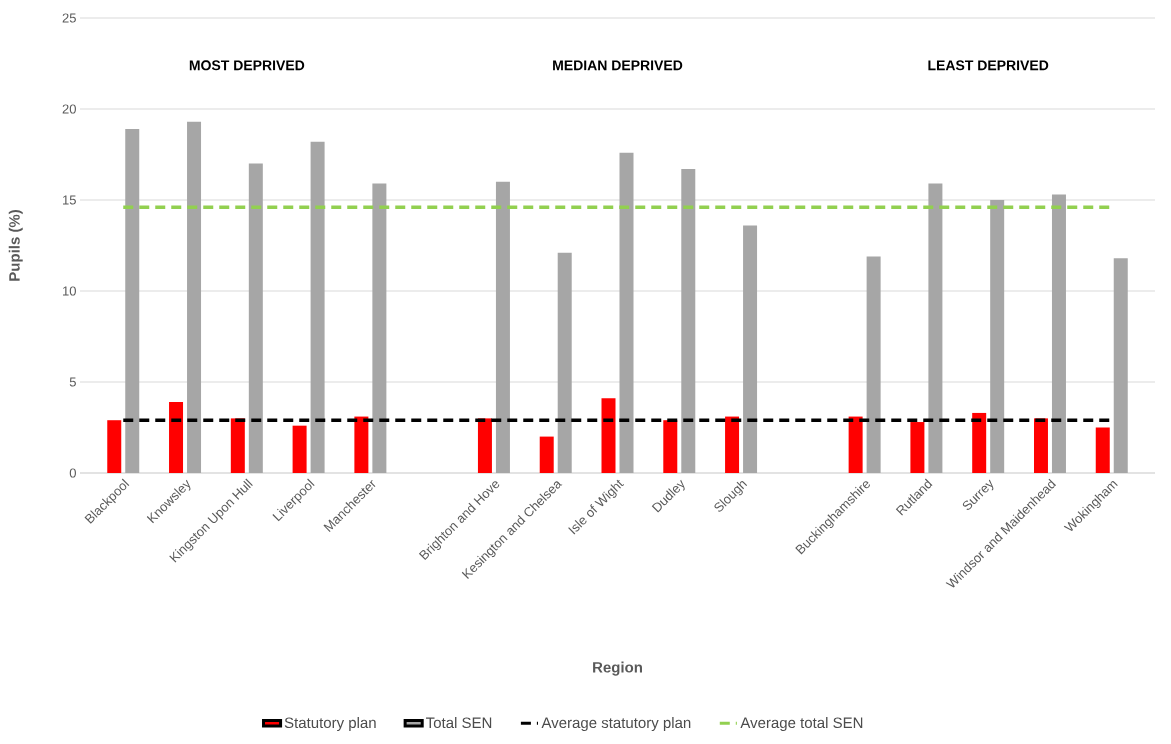 Image resolution: width=1171 pixels, height=744 pixels. I want to click on annotation: MOST DEPRIVED, so click(247, 65).